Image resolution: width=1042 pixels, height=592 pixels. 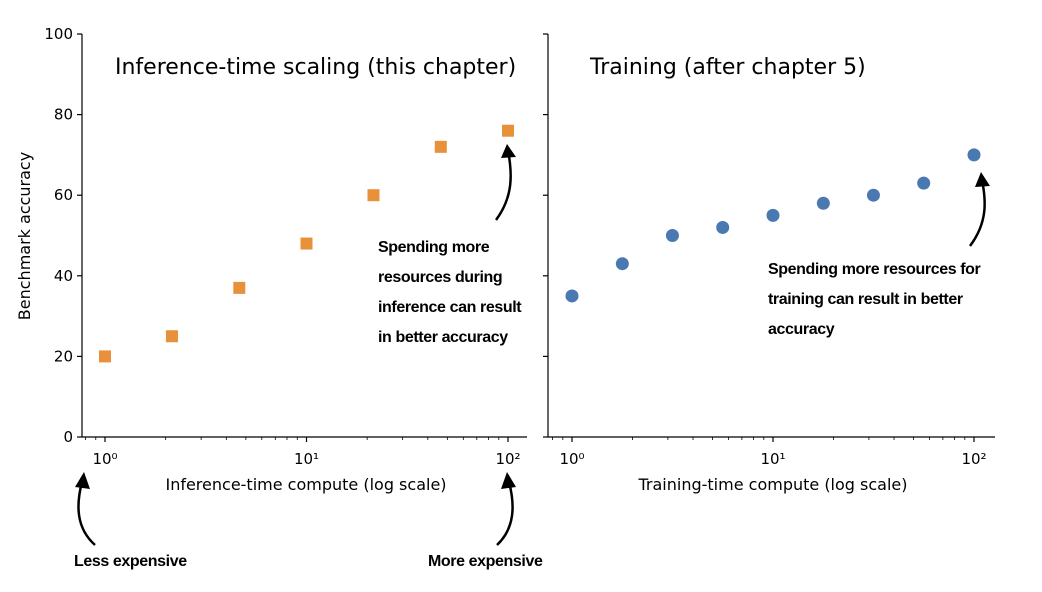 What do you see at coordinates (440, 277) in the screenshot?
I see `annotation-line: resources during` at bounding box center [440, 277].